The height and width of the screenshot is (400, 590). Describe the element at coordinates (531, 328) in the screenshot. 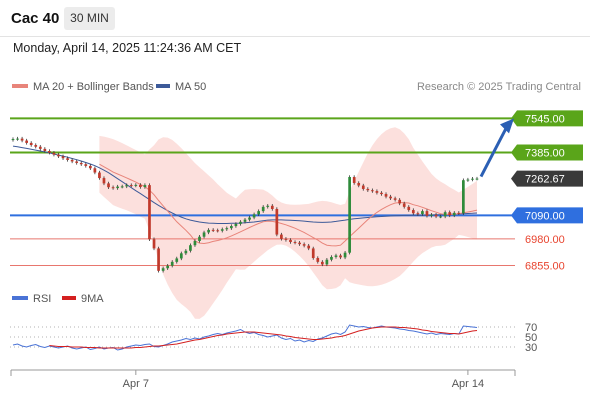

I see `rsi-tick-label: 70` at that location.